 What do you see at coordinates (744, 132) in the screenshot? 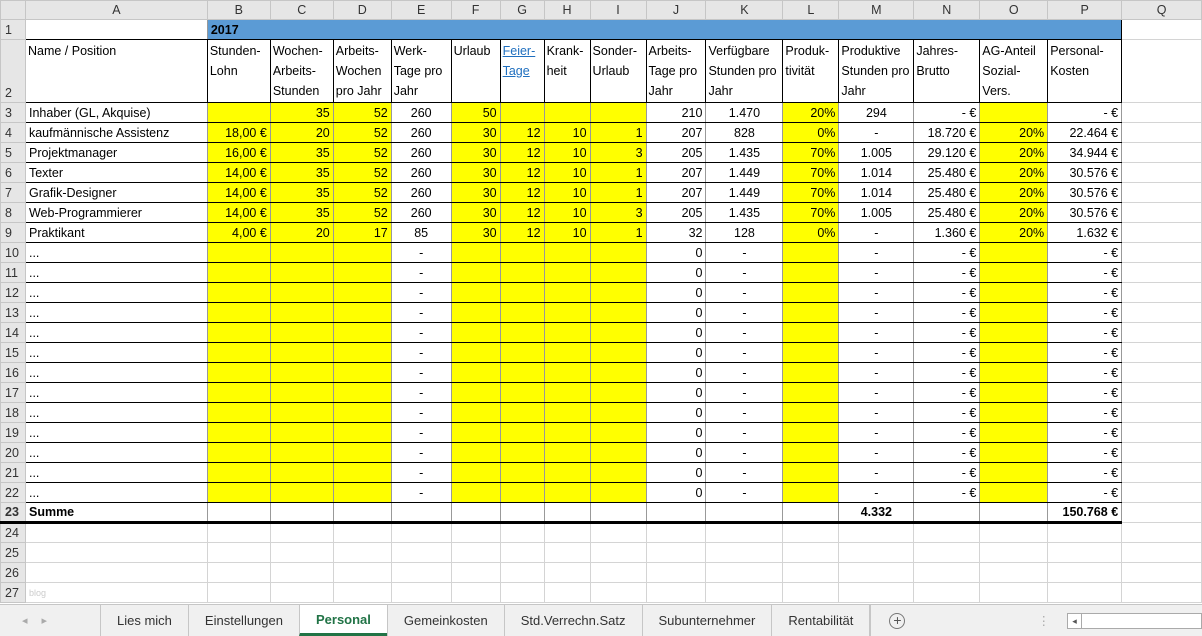
I see `cell: 828` at bounding box center [744, 132].